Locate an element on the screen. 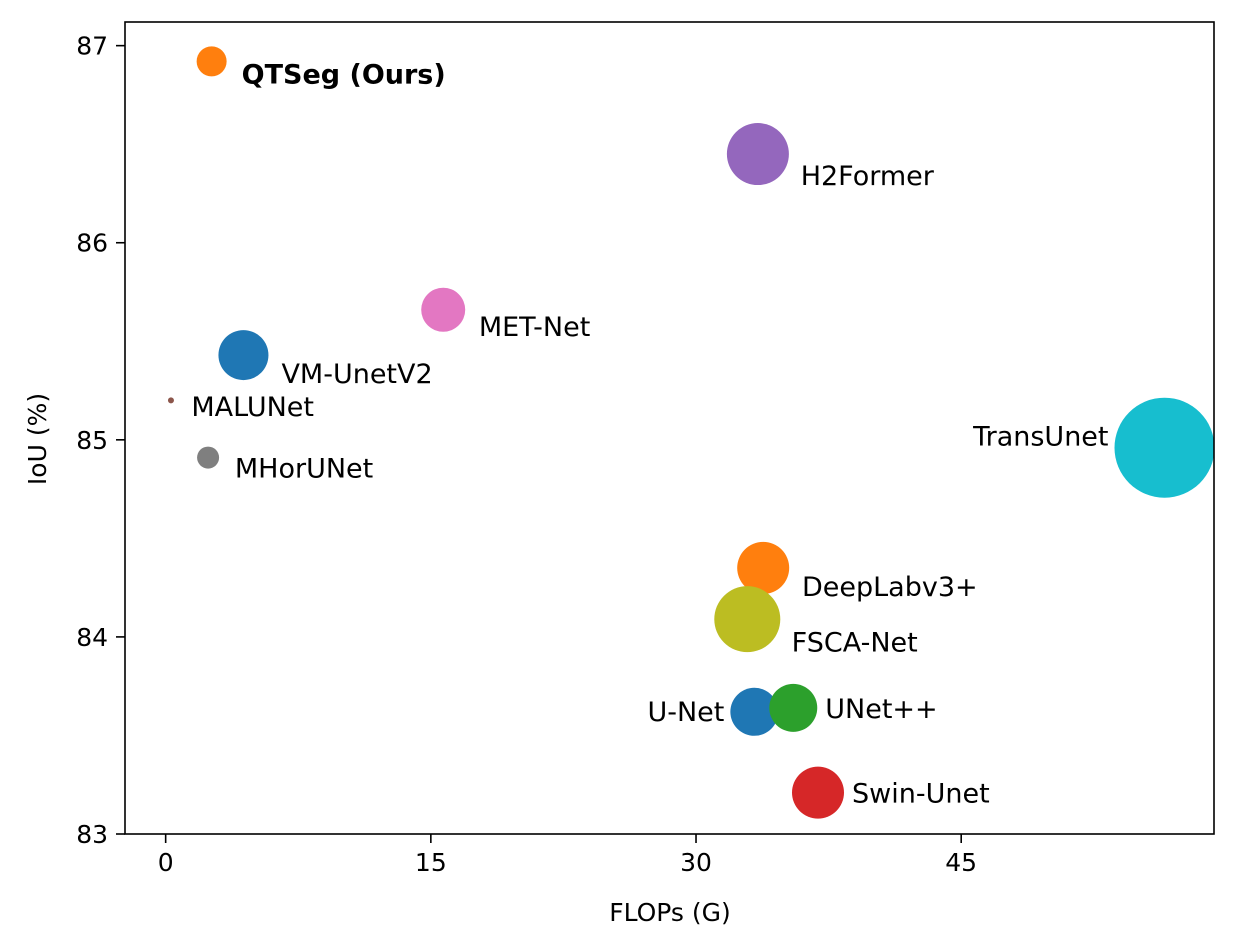 The image size is (1235, 950). x-tick-label: 30 is located at coordinates (696, 862).